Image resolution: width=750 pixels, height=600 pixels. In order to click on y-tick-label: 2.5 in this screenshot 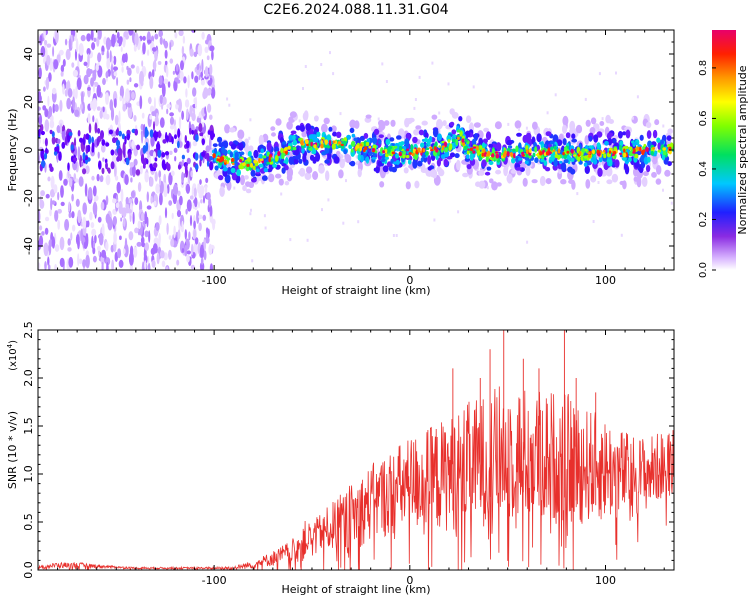, I will do `click(28, 330)`.